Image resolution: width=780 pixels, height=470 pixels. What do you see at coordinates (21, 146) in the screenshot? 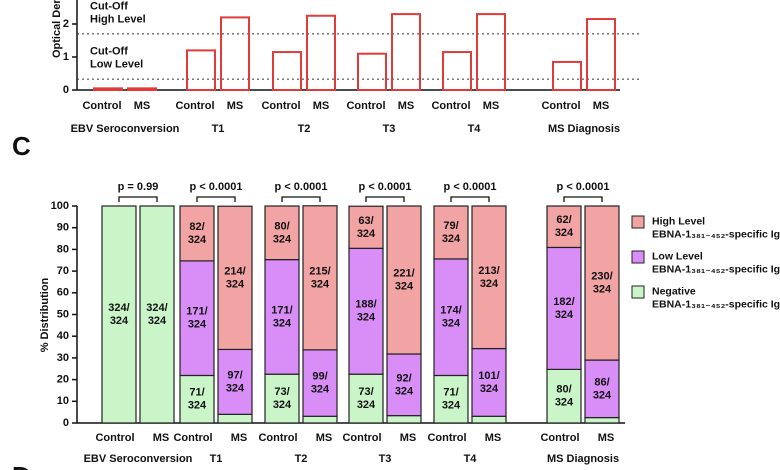
I see `panel-label: C` at bounding box center [21, 146].